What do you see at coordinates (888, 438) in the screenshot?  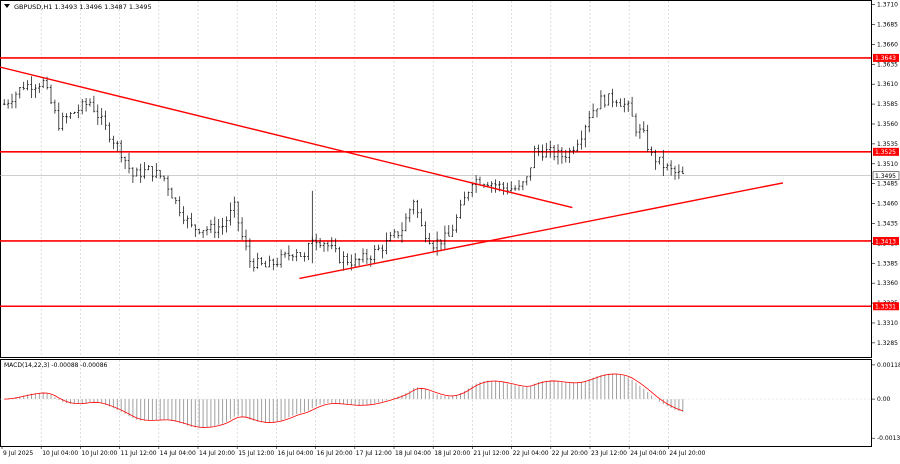 I see `macd-y-tick-label: -0.00135` at bounding box center [888, 438].